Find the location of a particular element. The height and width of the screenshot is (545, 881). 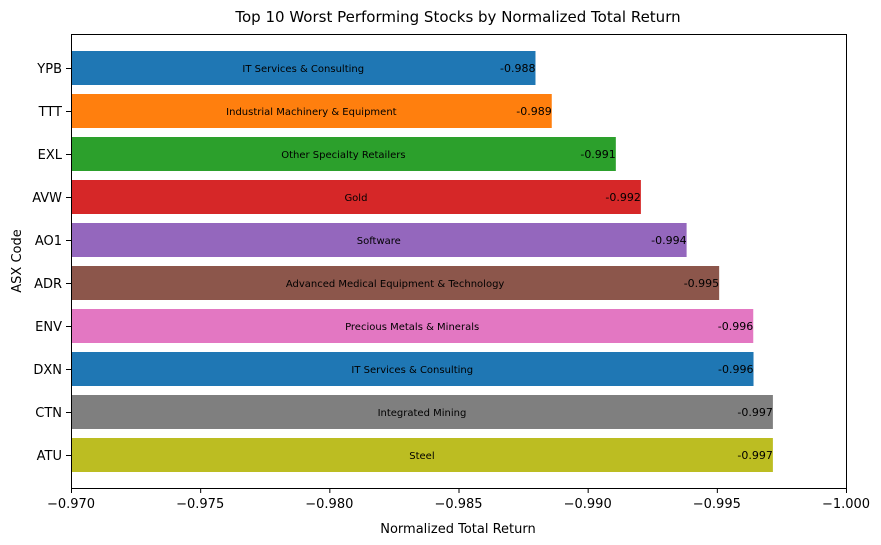

industry-label: Gold is located at coordinates (355, 198).